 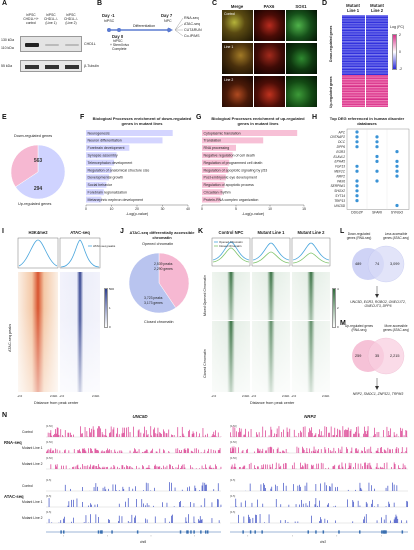 I want to click on venn-count: 489, so click(x=358, y=264).